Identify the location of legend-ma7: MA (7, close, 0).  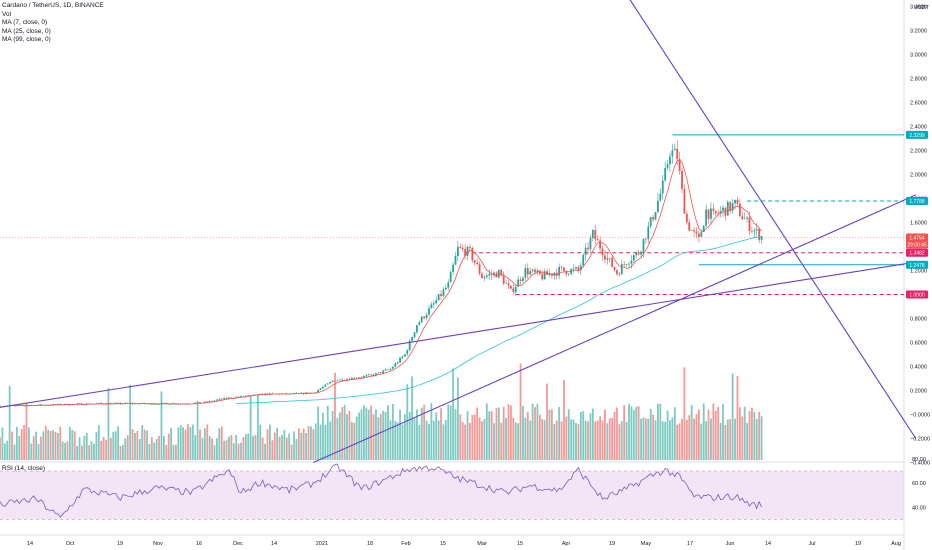
(25, 22).